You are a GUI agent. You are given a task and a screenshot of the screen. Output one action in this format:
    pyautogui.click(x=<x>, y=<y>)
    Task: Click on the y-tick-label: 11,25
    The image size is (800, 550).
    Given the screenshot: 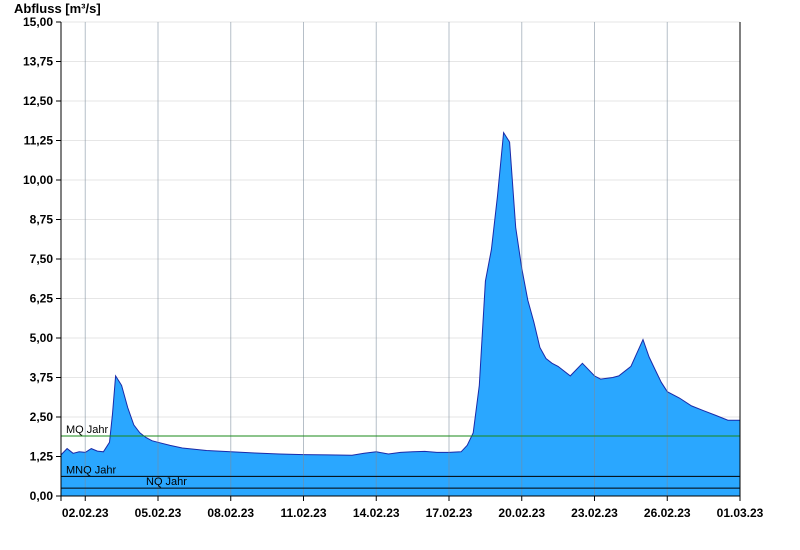 What is the action you would take?
    pyautogui.click(x=39, y=141)
    